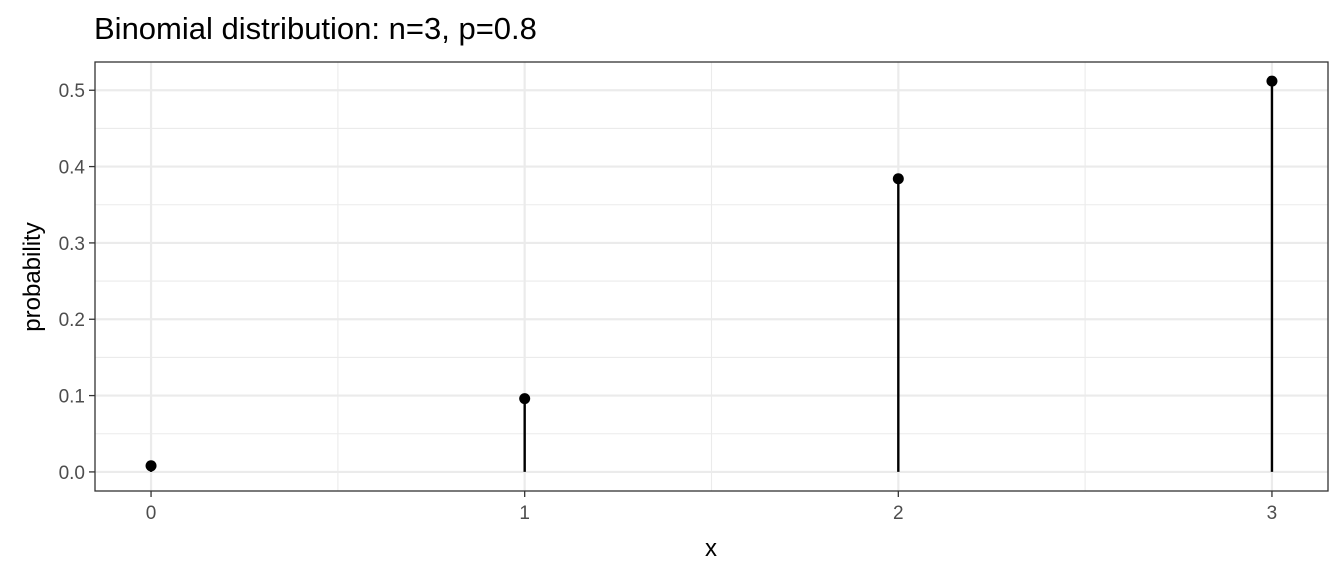 The width and height of the screenshot is (1344, 576). I want to click on y-tick-label: 0.1, so click(72, 397).